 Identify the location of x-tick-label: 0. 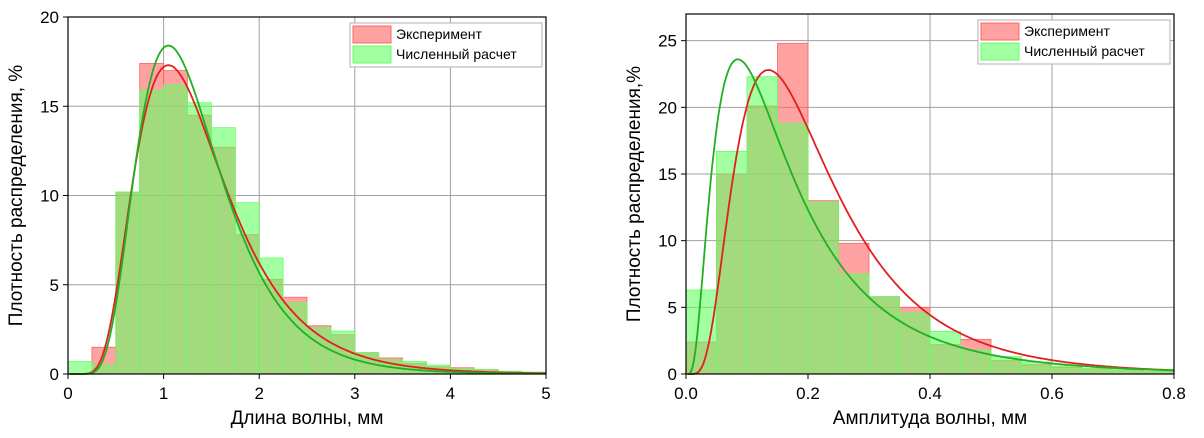
(67, 393).